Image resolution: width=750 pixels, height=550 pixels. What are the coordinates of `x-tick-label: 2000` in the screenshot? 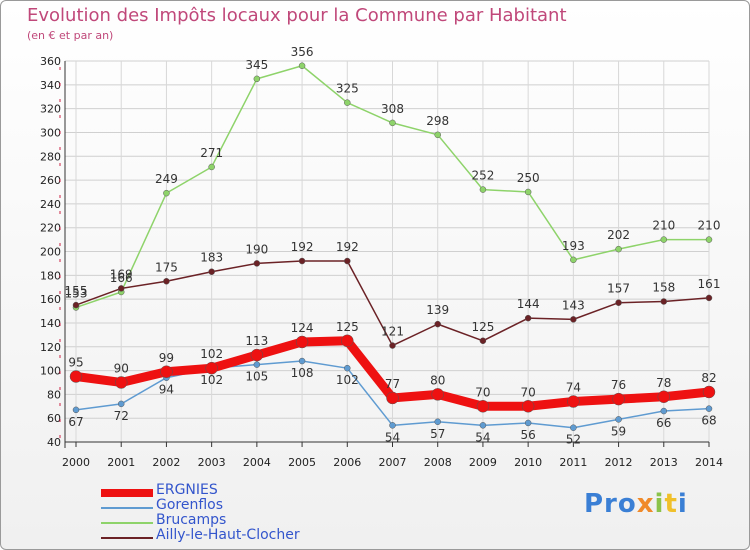 It's located at (76, 462).